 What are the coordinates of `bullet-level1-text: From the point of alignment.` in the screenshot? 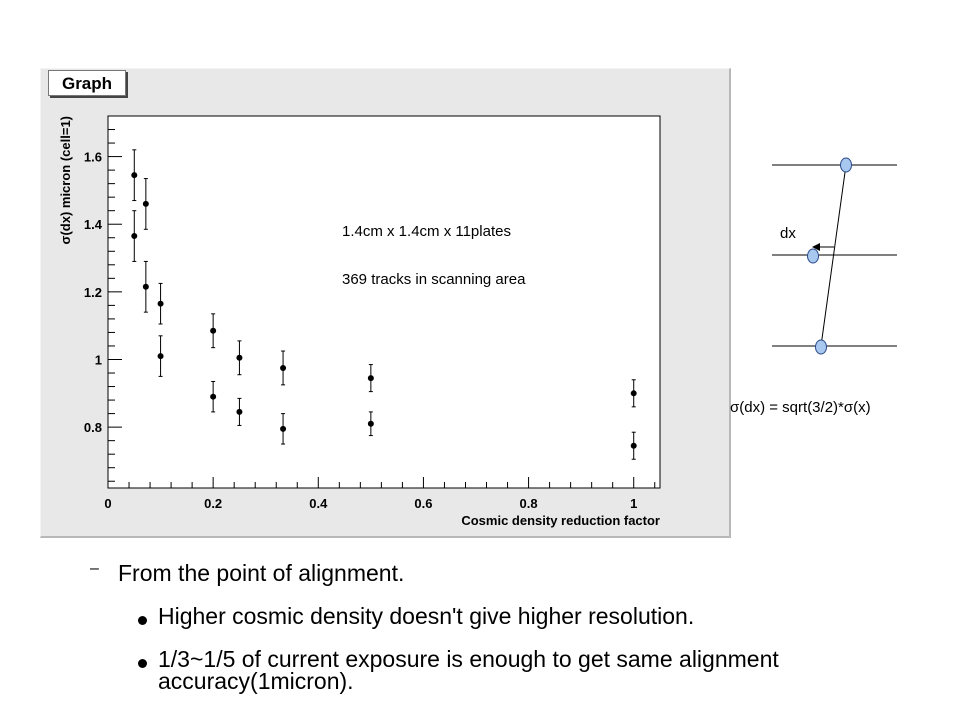 It's located at (261, 573).